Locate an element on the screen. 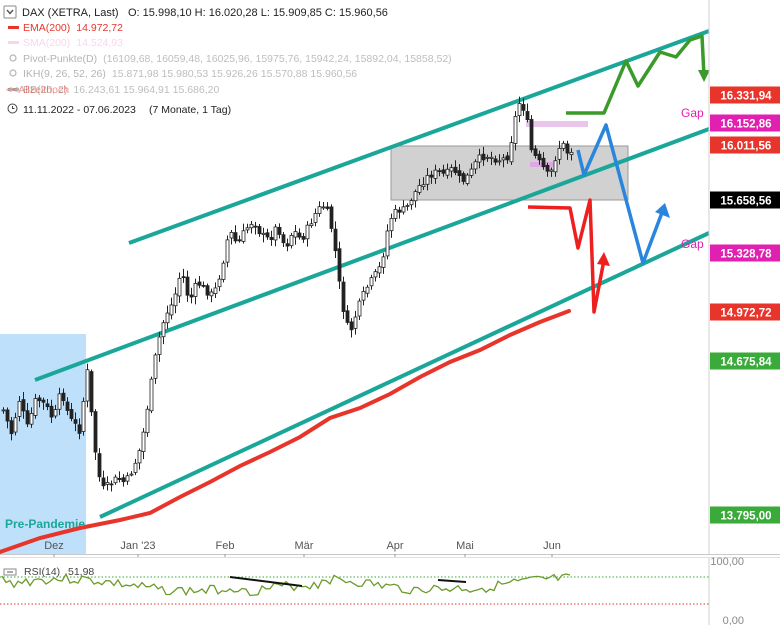 Image resolution: width=780 pixels, height=630 pixels. collapse-icon is located at coordinates (10, 12).